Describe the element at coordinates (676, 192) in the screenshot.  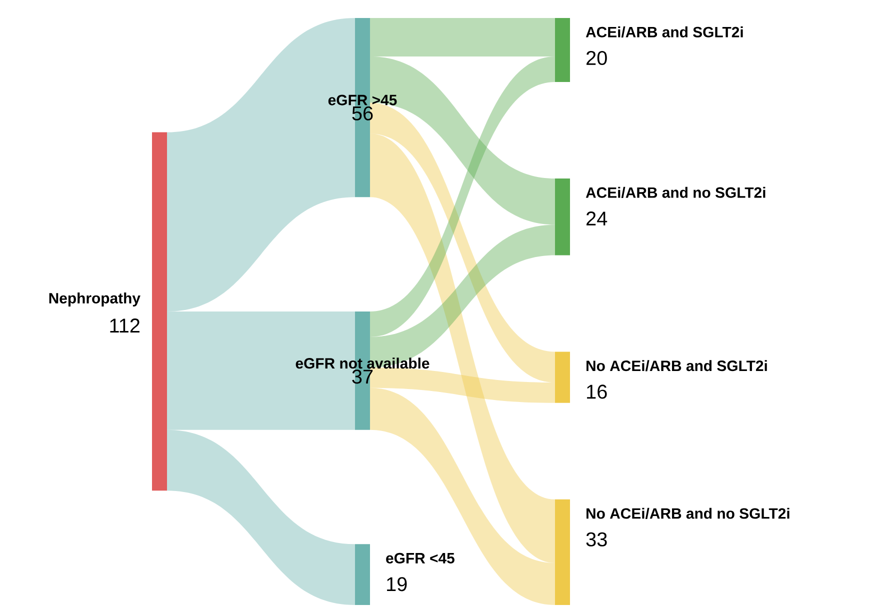
I see `category-label: ACEi/ARB and no SGLT2i` at that location.